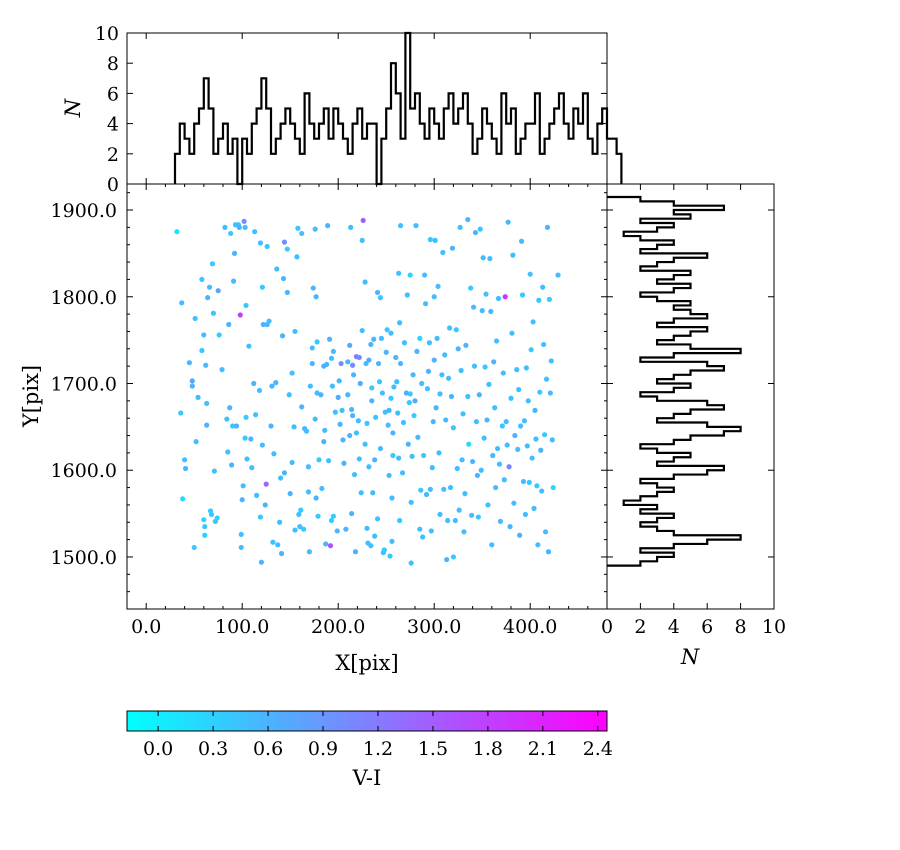 The image size is (900, 850). Describe the element at coordinates (434, 627) in the screenshot. I see `x-tick-label: 300.0` at that location.